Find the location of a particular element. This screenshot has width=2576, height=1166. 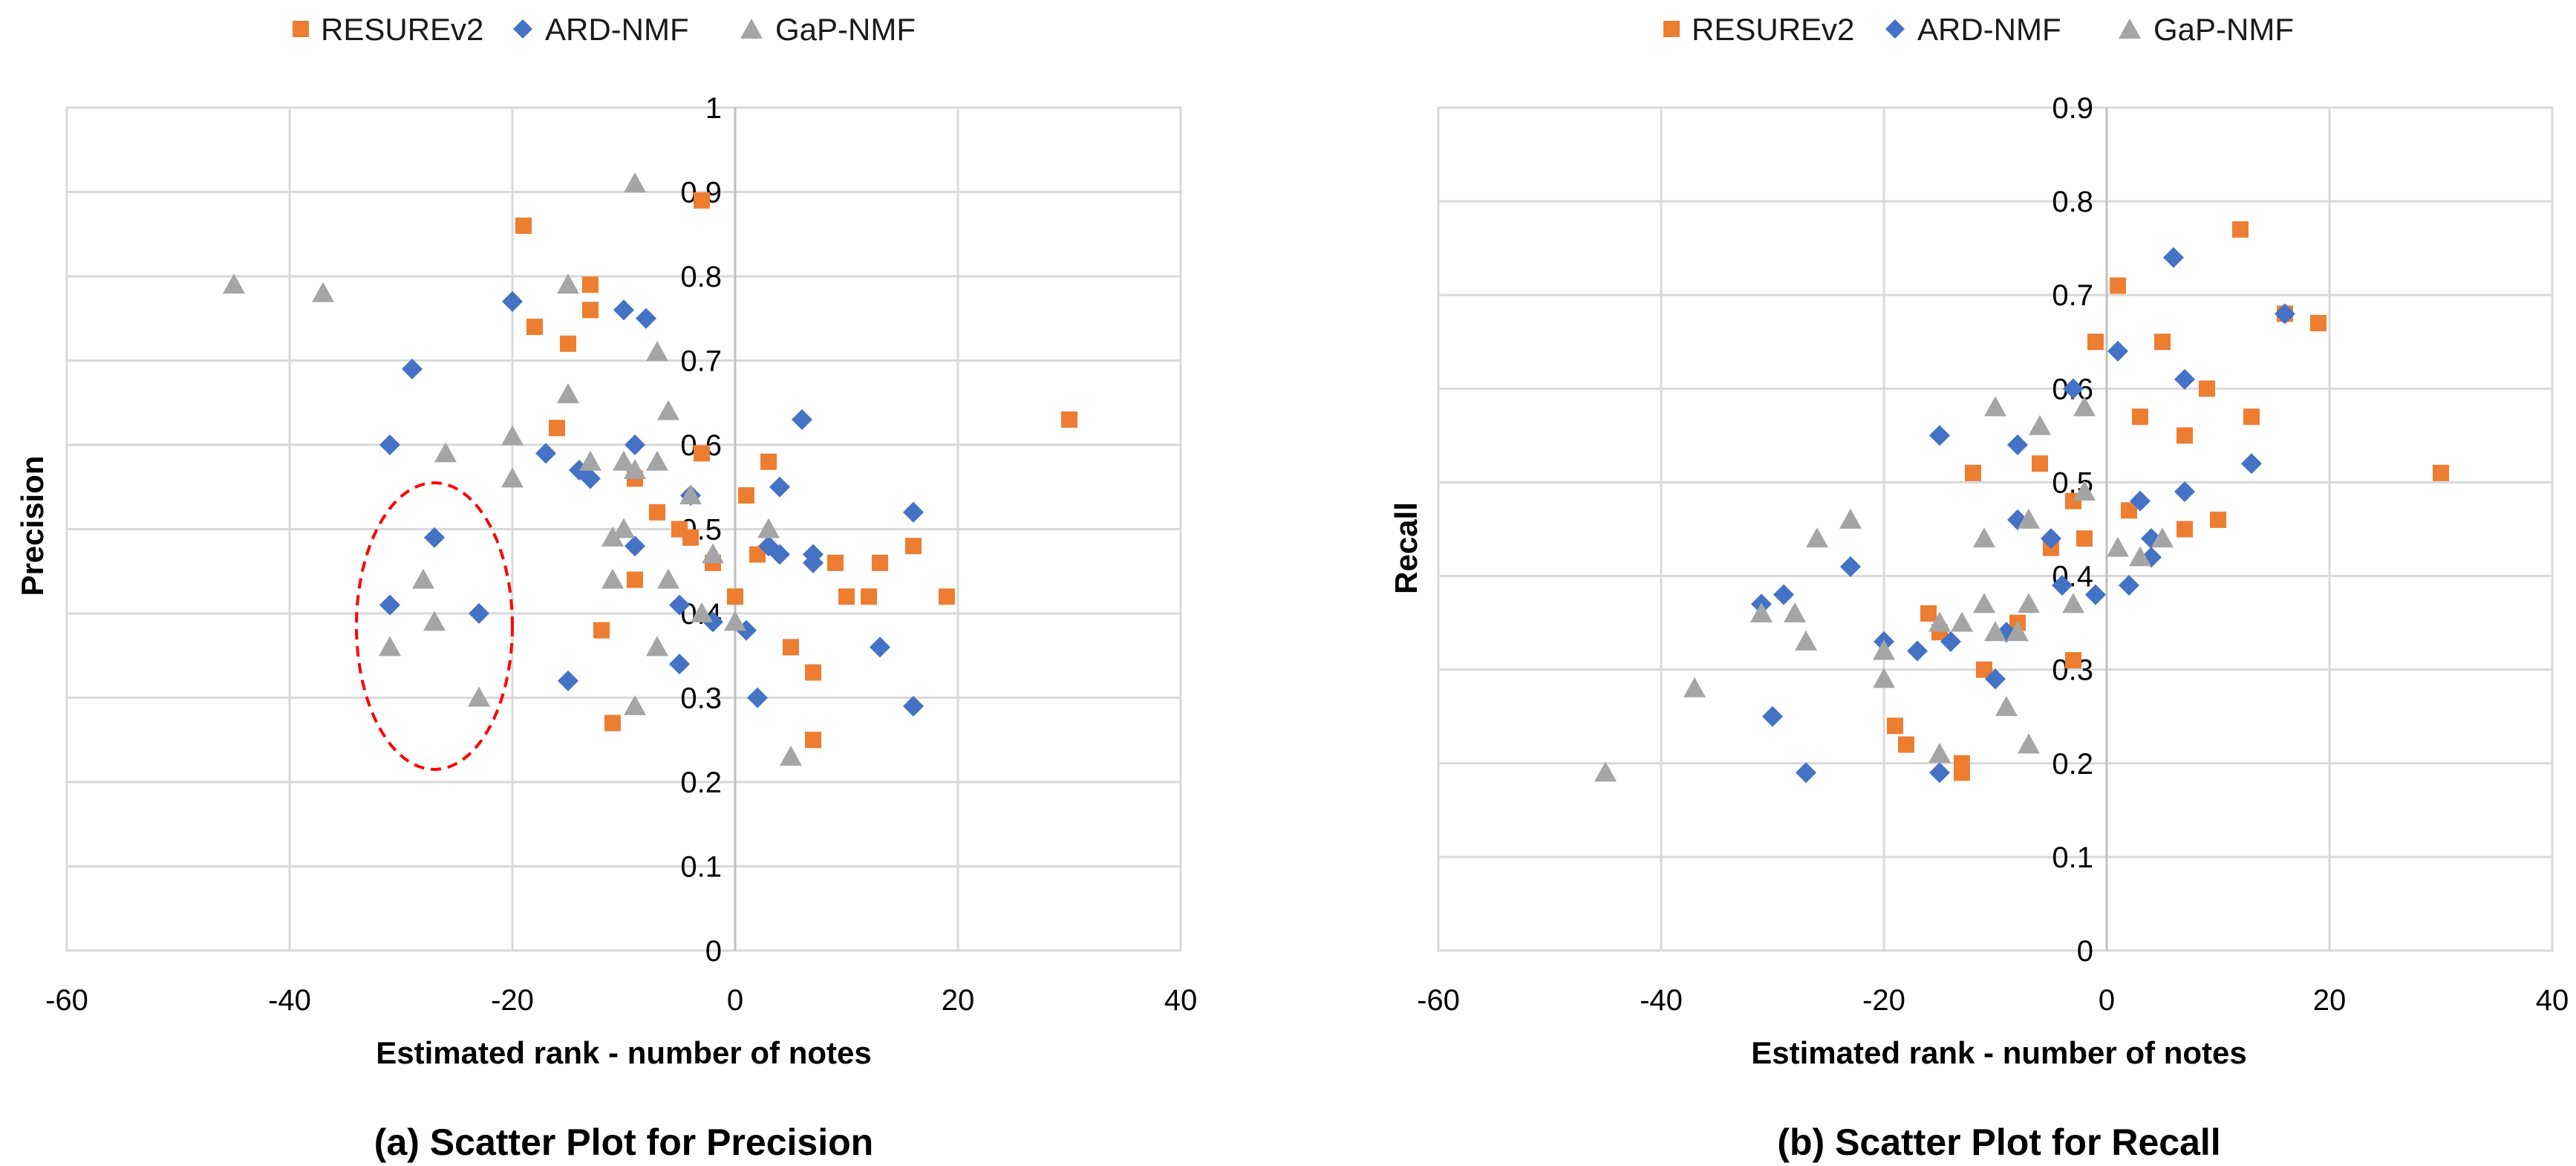

y-tick-label: 0.2 is located at coordinates (701, 782).